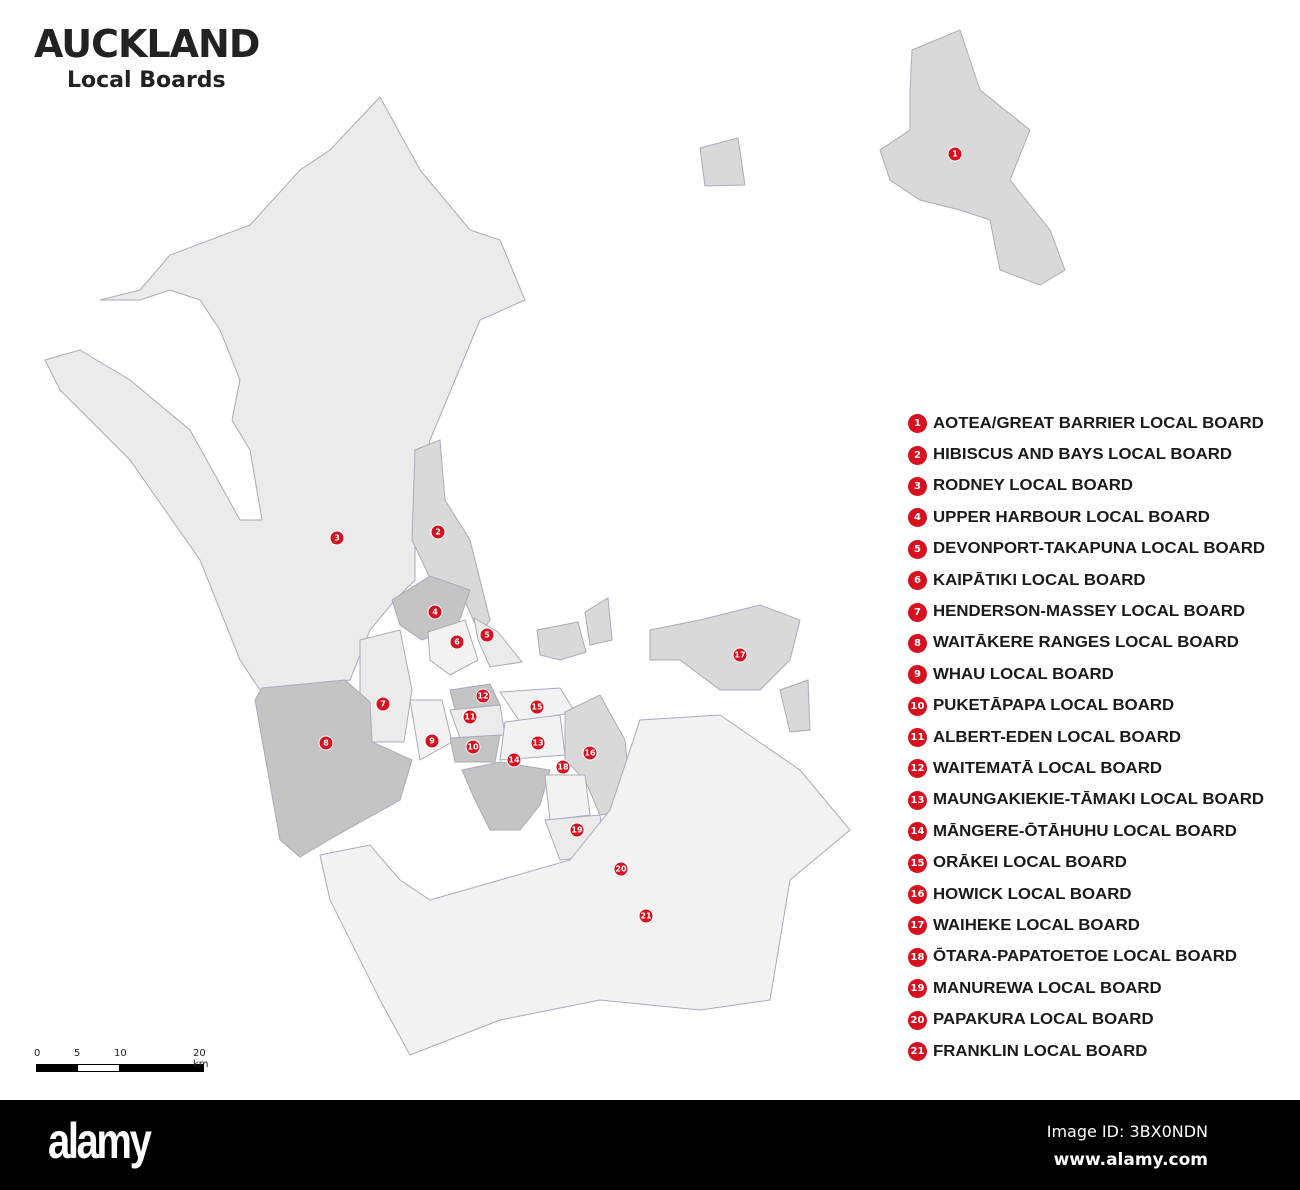 Image resolution: width=1300 pixels, height=1190 pixels. I want to click on legend-item: 4 UPPER HARBOUR LOCAL BOARD, so click(1078, 517).